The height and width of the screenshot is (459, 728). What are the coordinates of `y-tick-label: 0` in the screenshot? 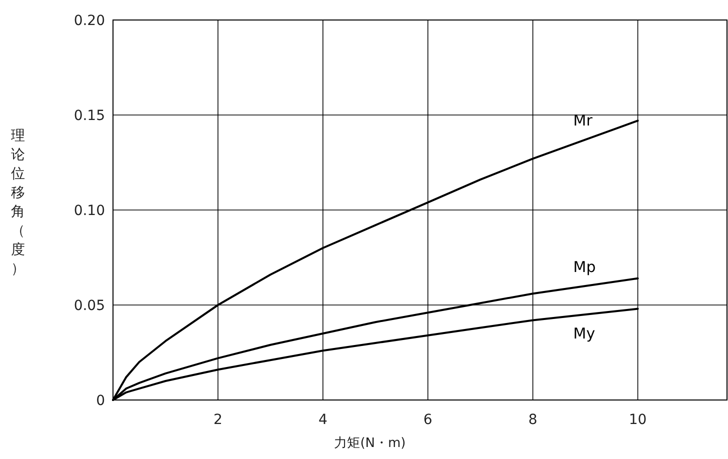 It's located at (100, 401).